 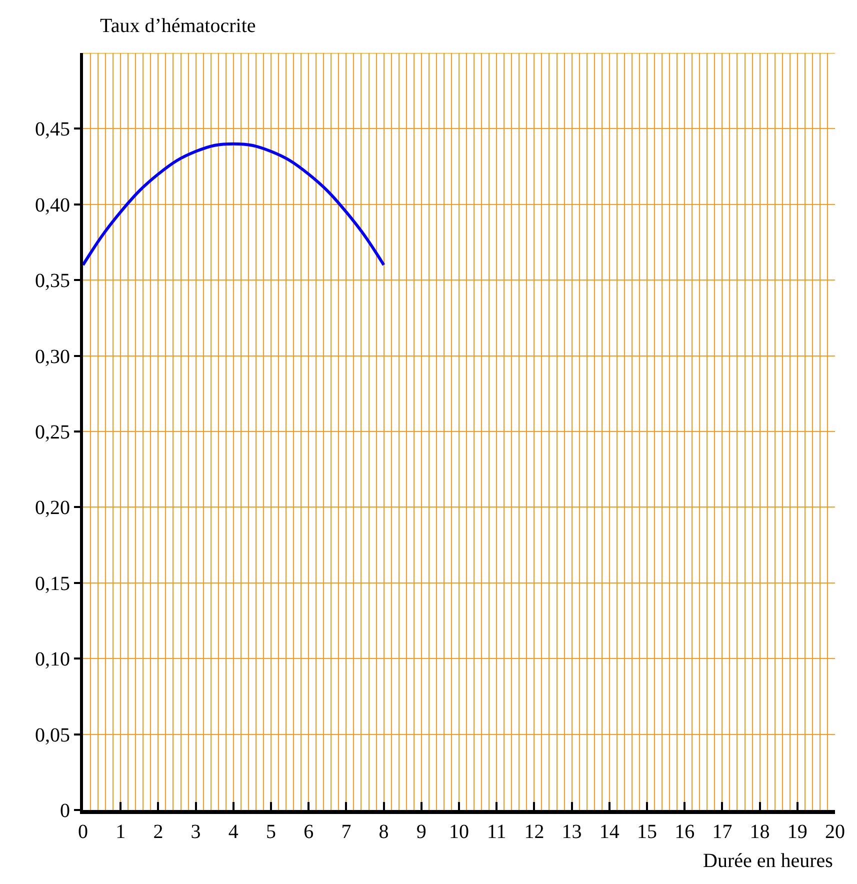 I want to click on y-tick-label: 0, so click(x=65, y=811).